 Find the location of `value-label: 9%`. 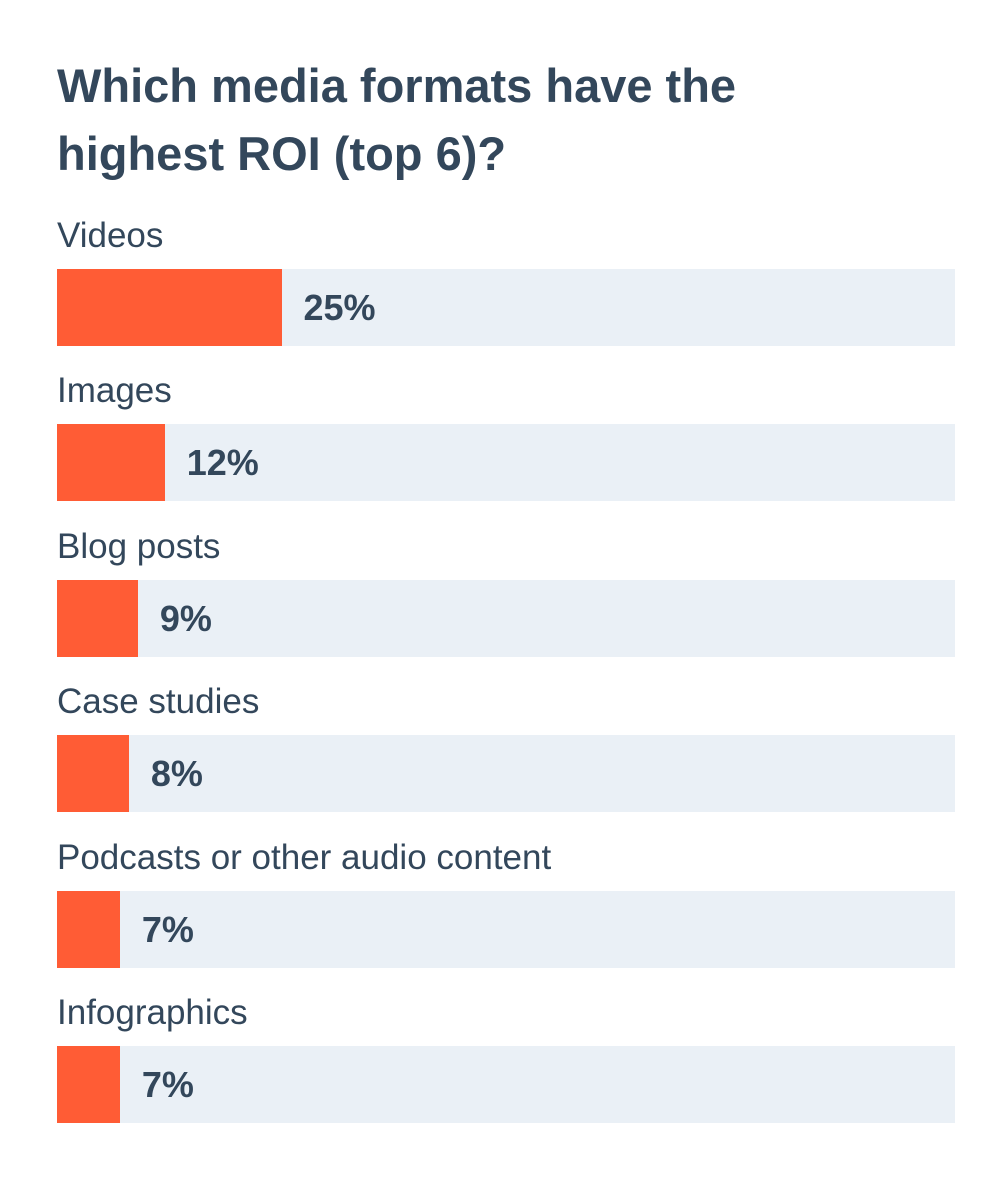

value-label: 9% is located at coordinates (185, 618).